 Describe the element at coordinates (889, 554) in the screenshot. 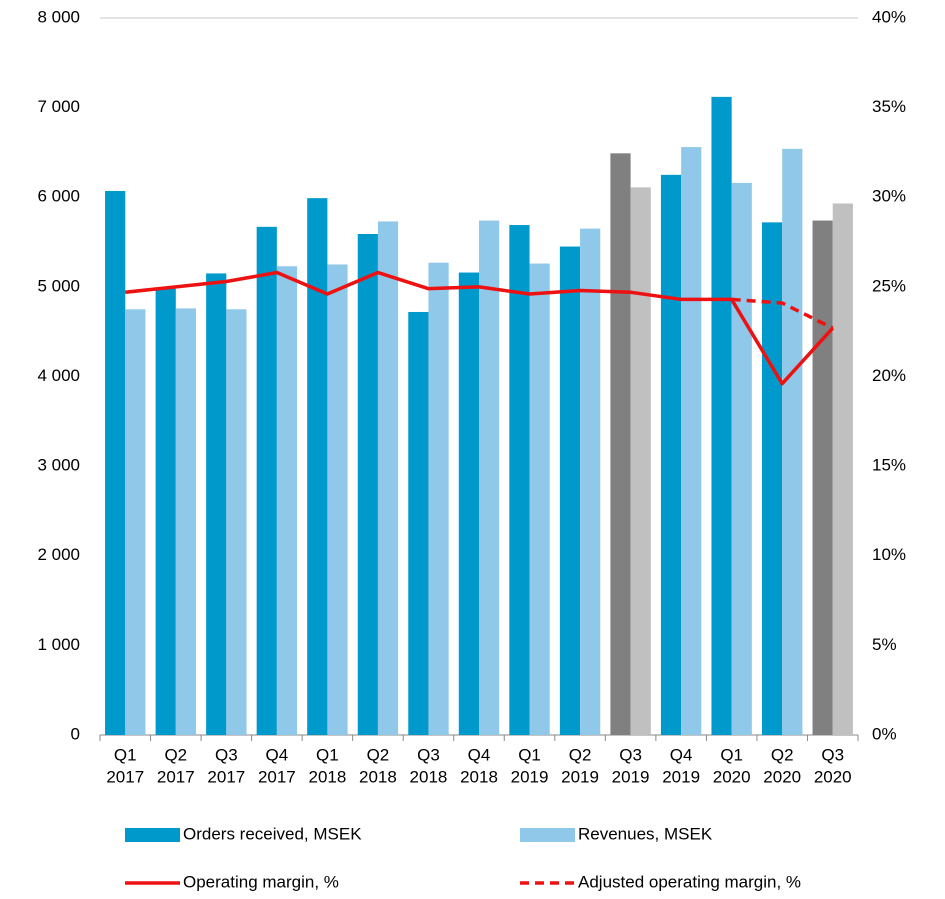

I see `y2-tick-label: 10%` at that location.